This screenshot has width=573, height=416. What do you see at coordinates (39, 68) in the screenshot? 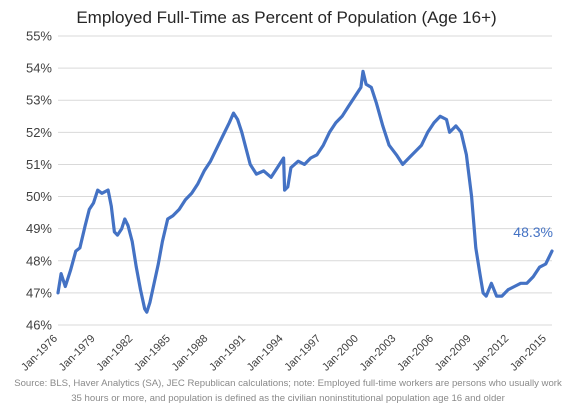
I see `y-tick-label: 54%` at bounding box center [39, 68].